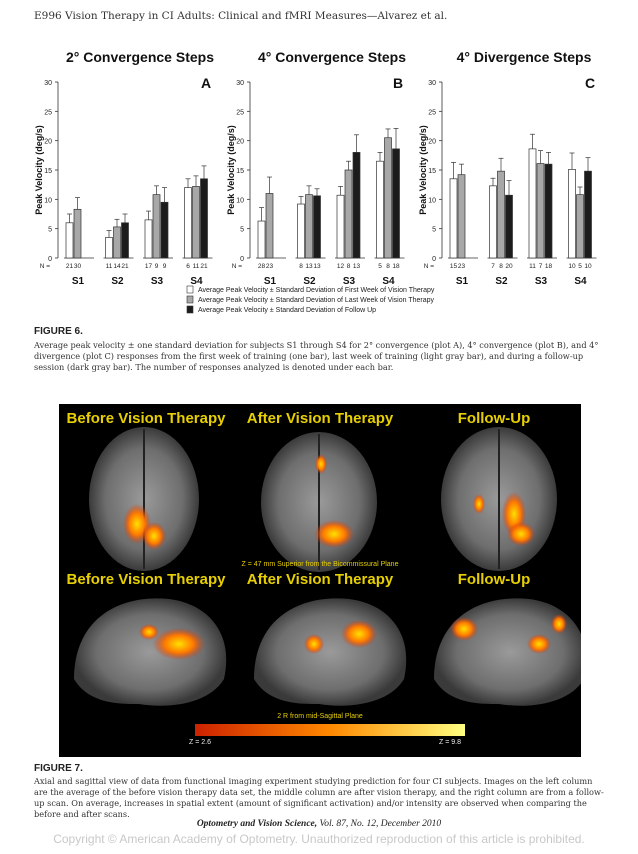 This screenshot has height=854, width=638. Describe the element at coordinates (494, 579) in the screenshot. I see `panel-title-sagittal-follow: Follow-Up` at that location.